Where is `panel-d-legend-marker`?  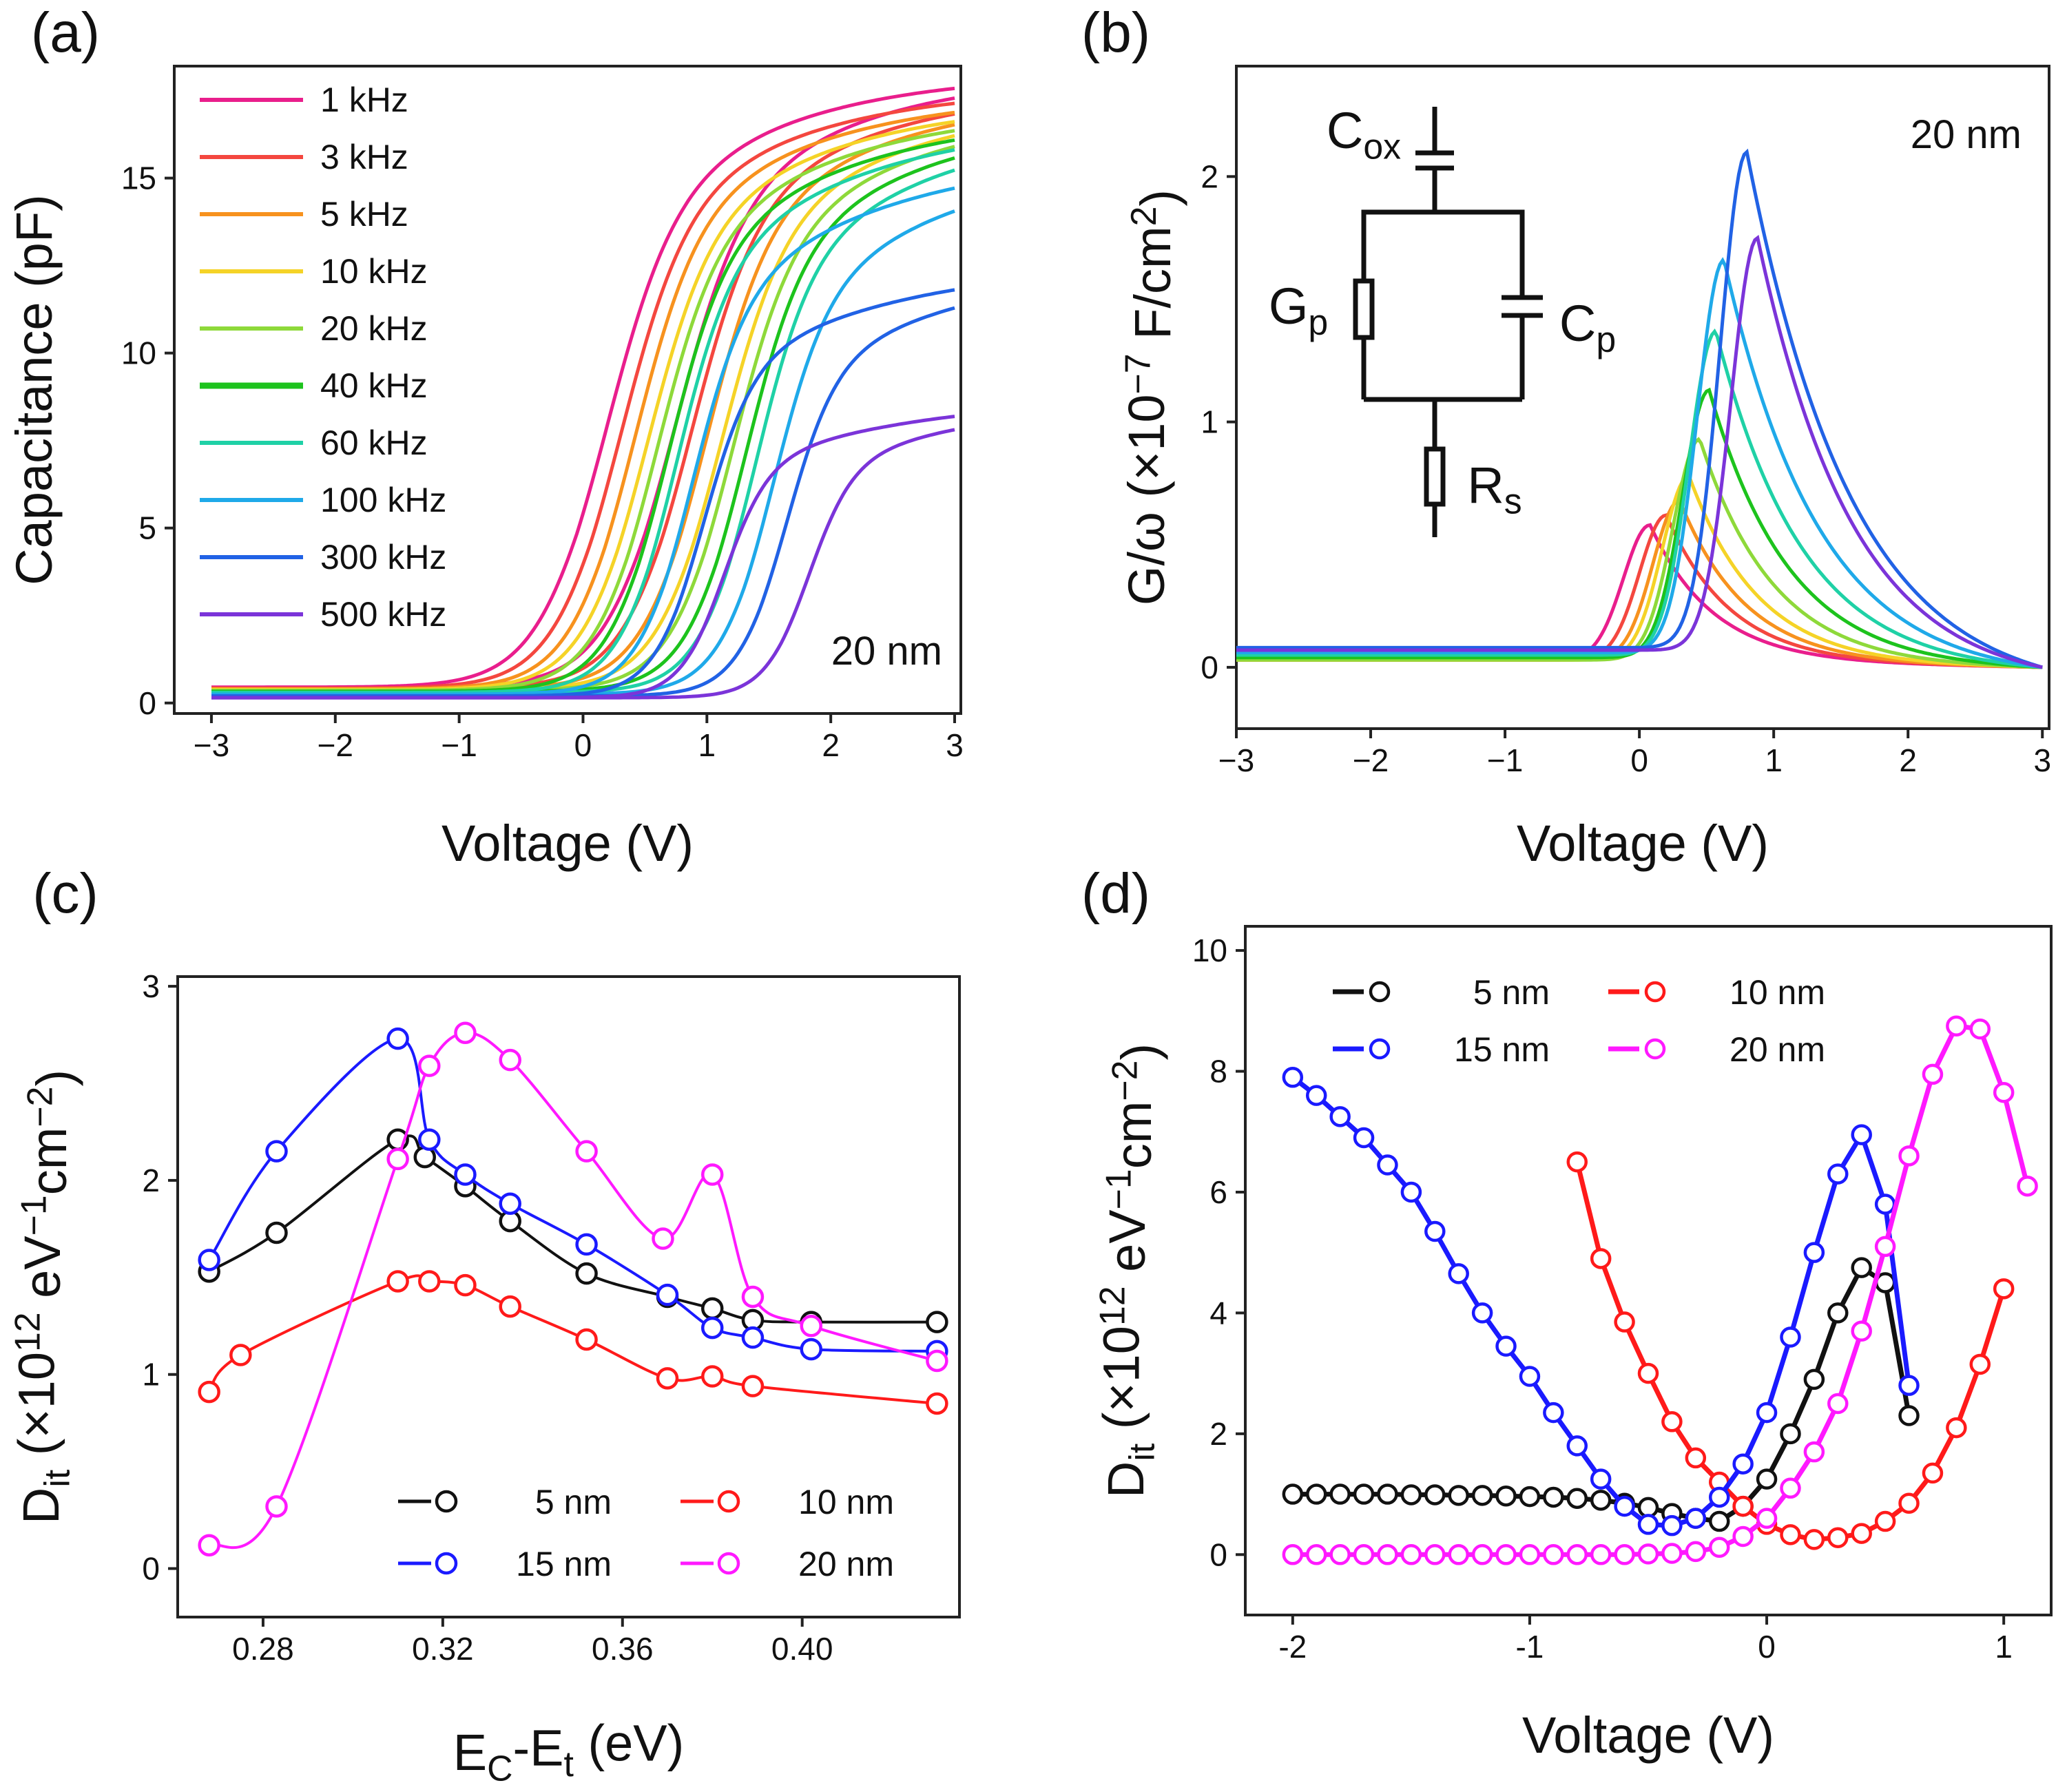
panel-d-legend-marker is located at coordinates (1380, 992).